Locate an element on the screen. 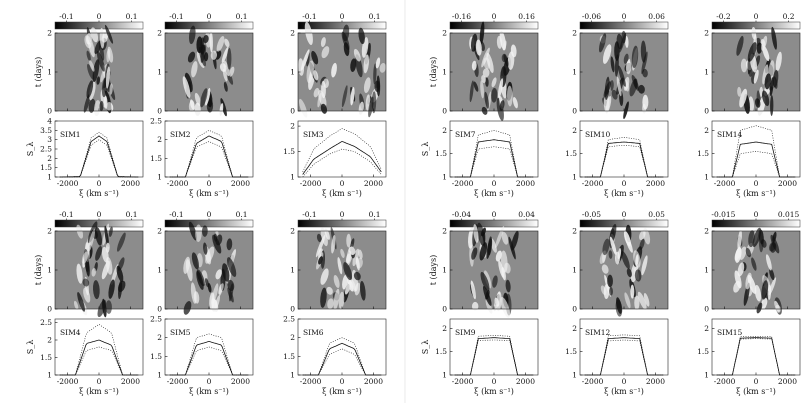  mean-profile-line is located at coordinates (624, 159).